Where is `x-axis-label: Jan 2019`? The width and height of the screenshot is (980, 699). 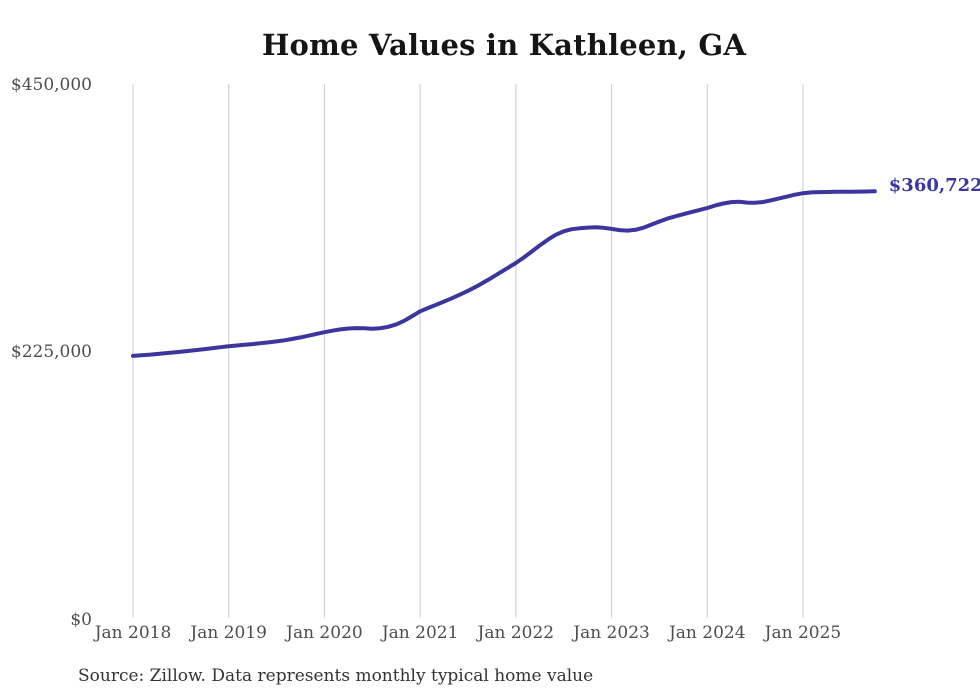 x-axis-label: Jan 2019 is located at coordinates (228, 633).